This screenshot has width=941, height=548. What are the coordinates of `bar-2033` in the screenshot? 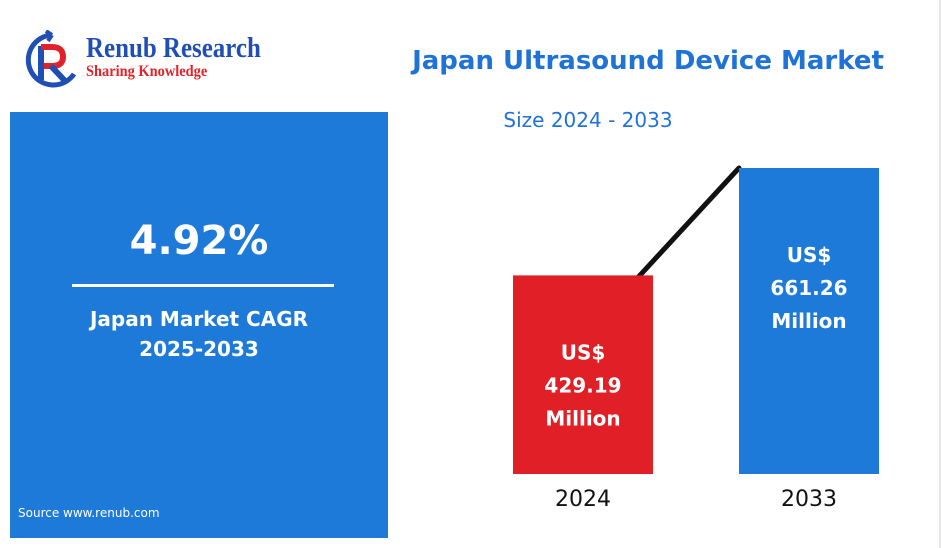 It's located at (809, 321).